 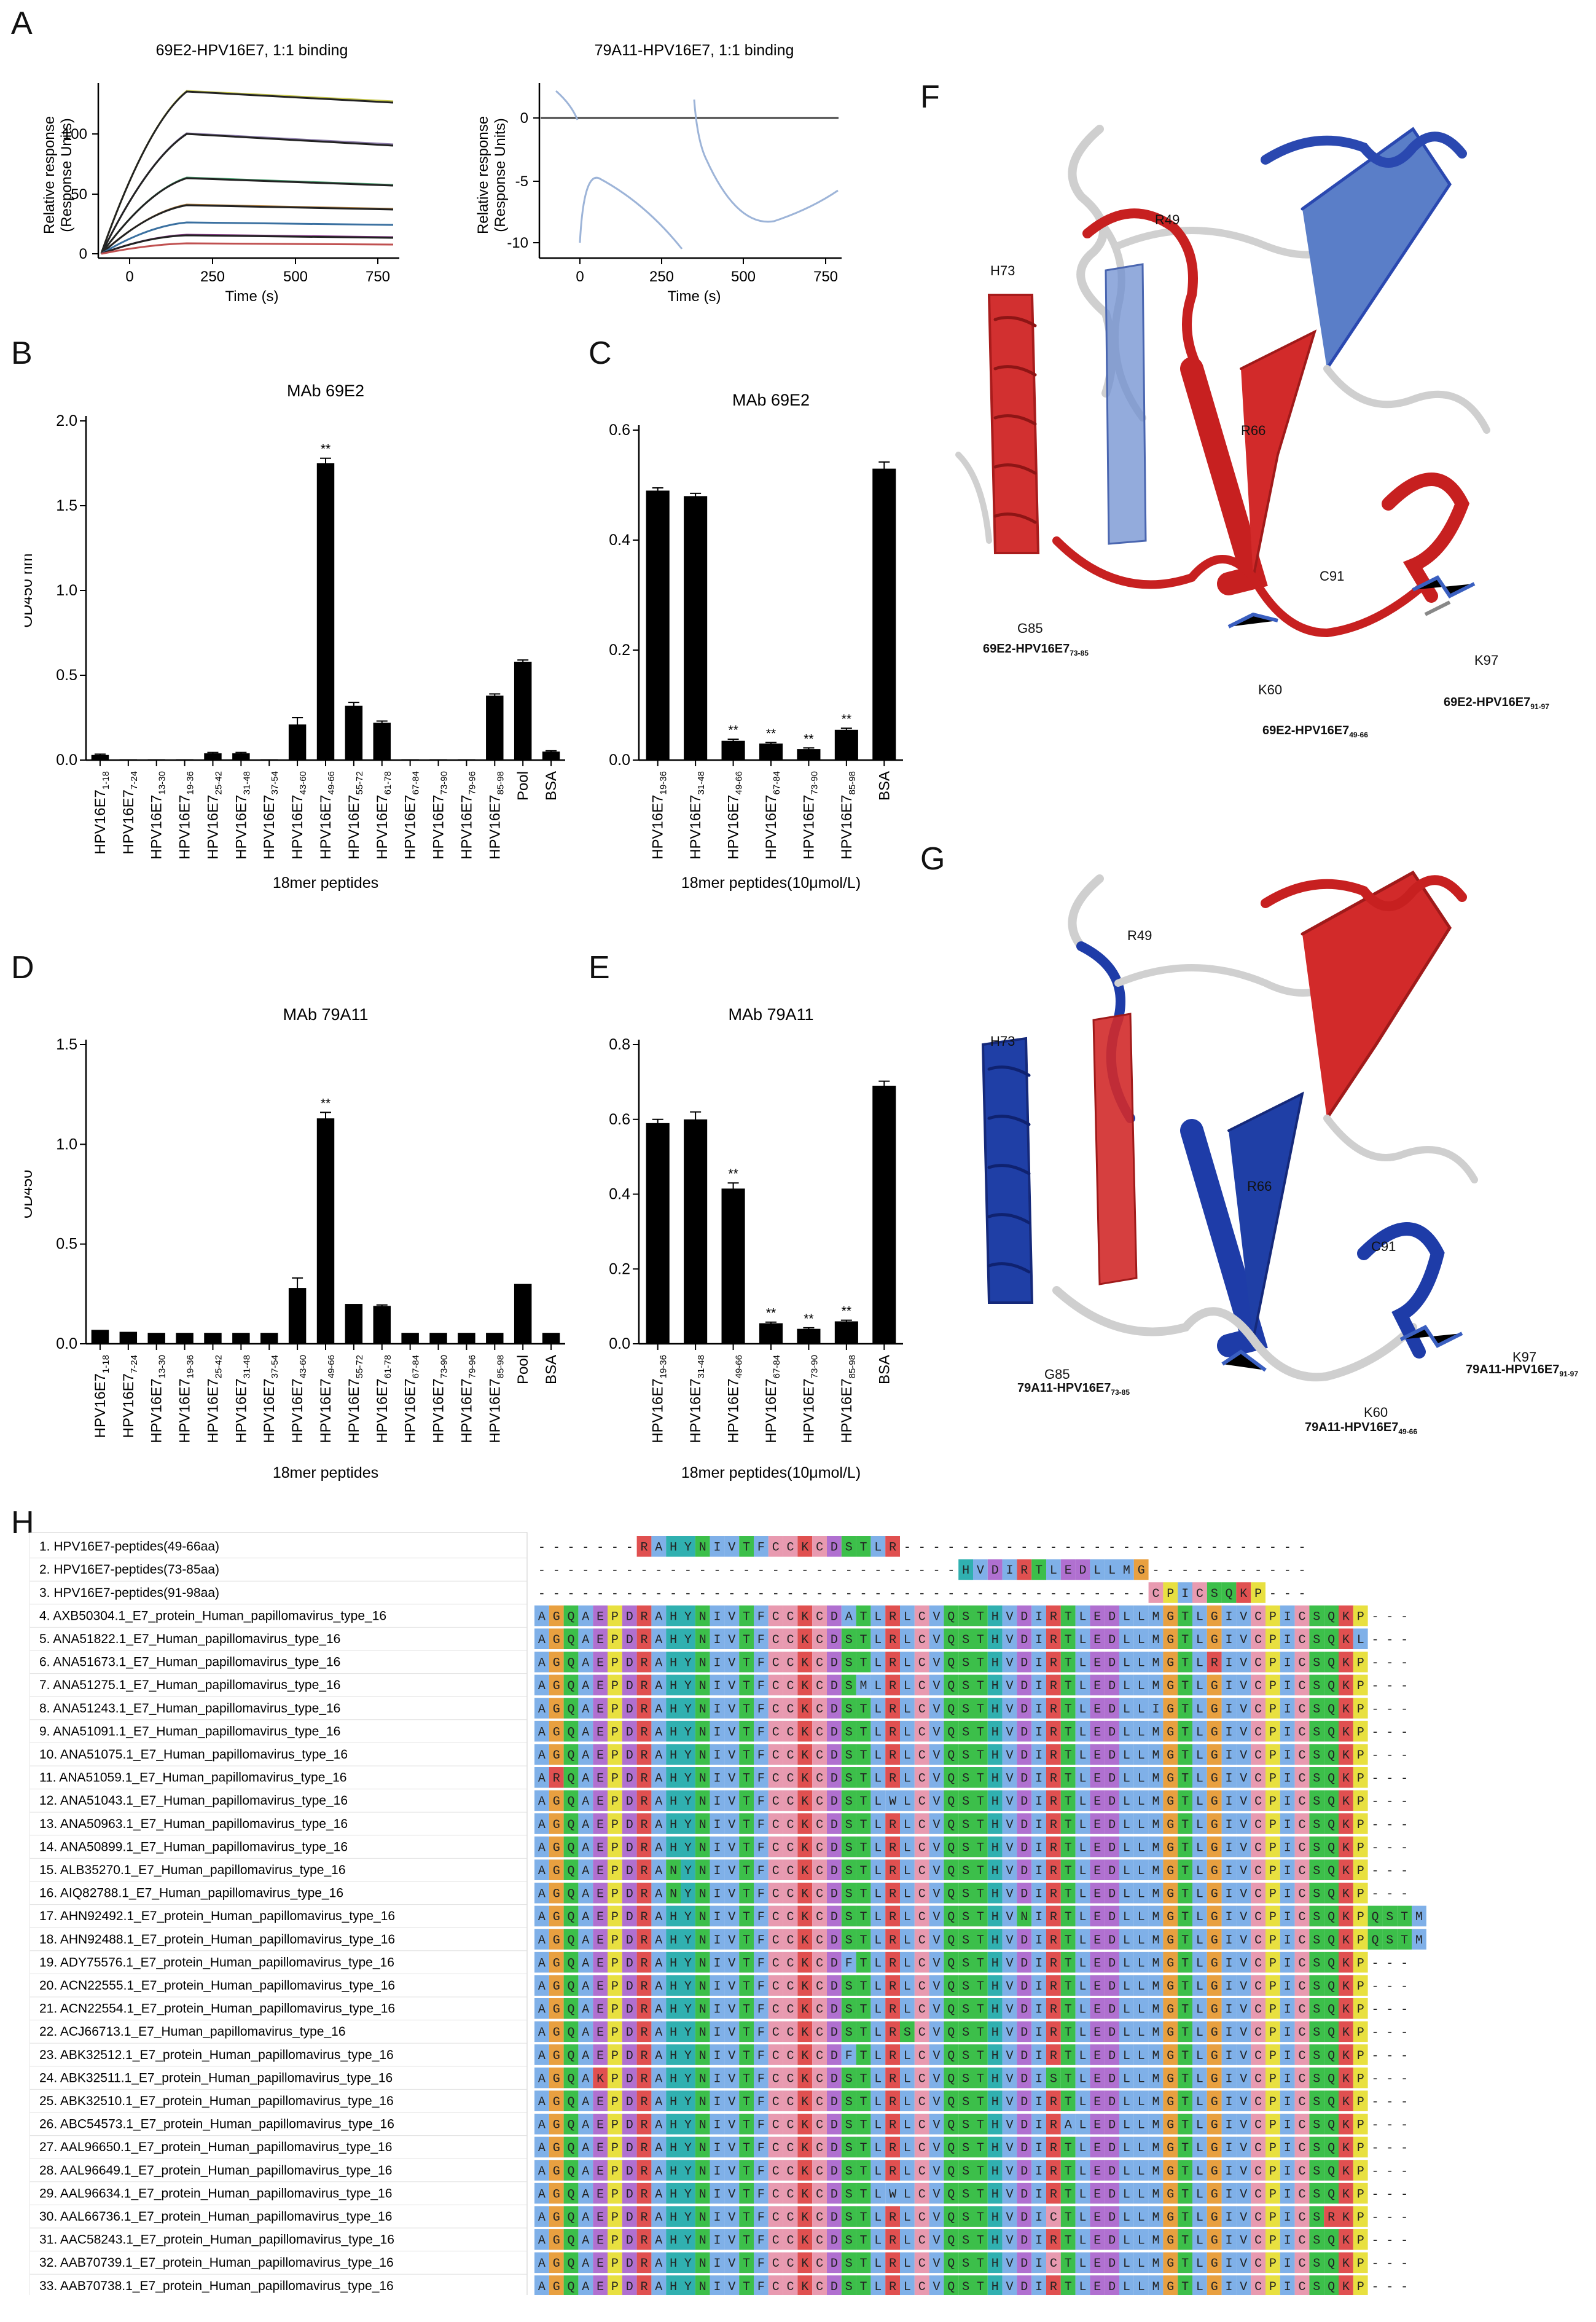 What do you see at coordinates (1332, 576) in the screenshot?
I see `f-label-c91: C91` at bounding box center [1332, 576].